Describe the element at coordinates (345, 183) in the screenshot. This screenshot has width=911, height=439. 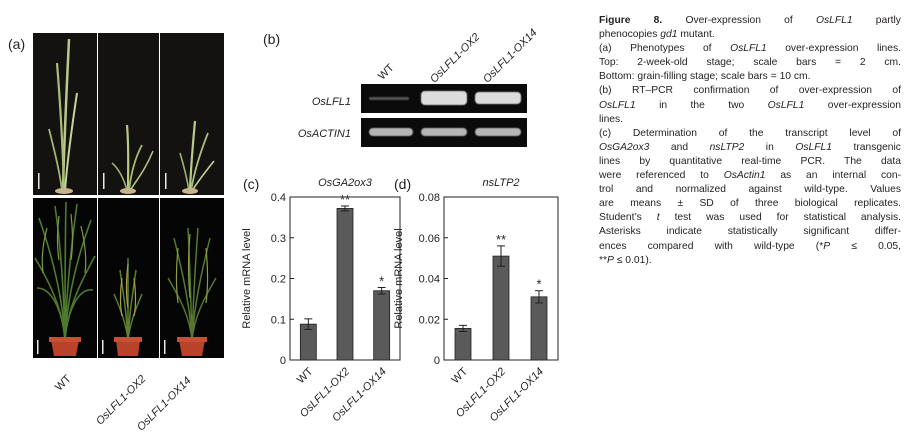
I see `chart-title: OsGA2ox3` at that location.